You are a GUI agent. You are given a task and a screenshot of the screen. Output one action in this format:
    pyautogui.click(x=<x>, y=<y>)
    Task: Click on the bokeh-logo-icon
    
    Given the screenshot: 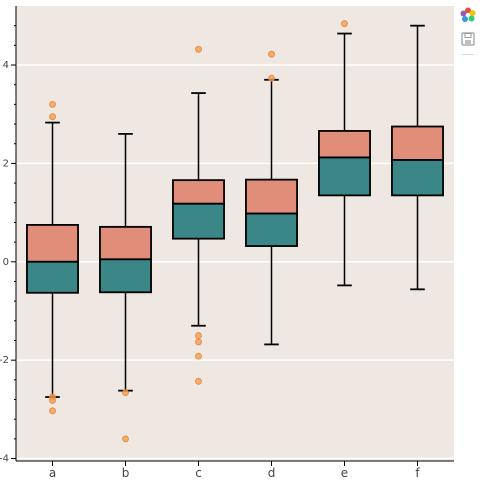 What is the action you would take?
    pyautogui.click(x=468, y=15)
    